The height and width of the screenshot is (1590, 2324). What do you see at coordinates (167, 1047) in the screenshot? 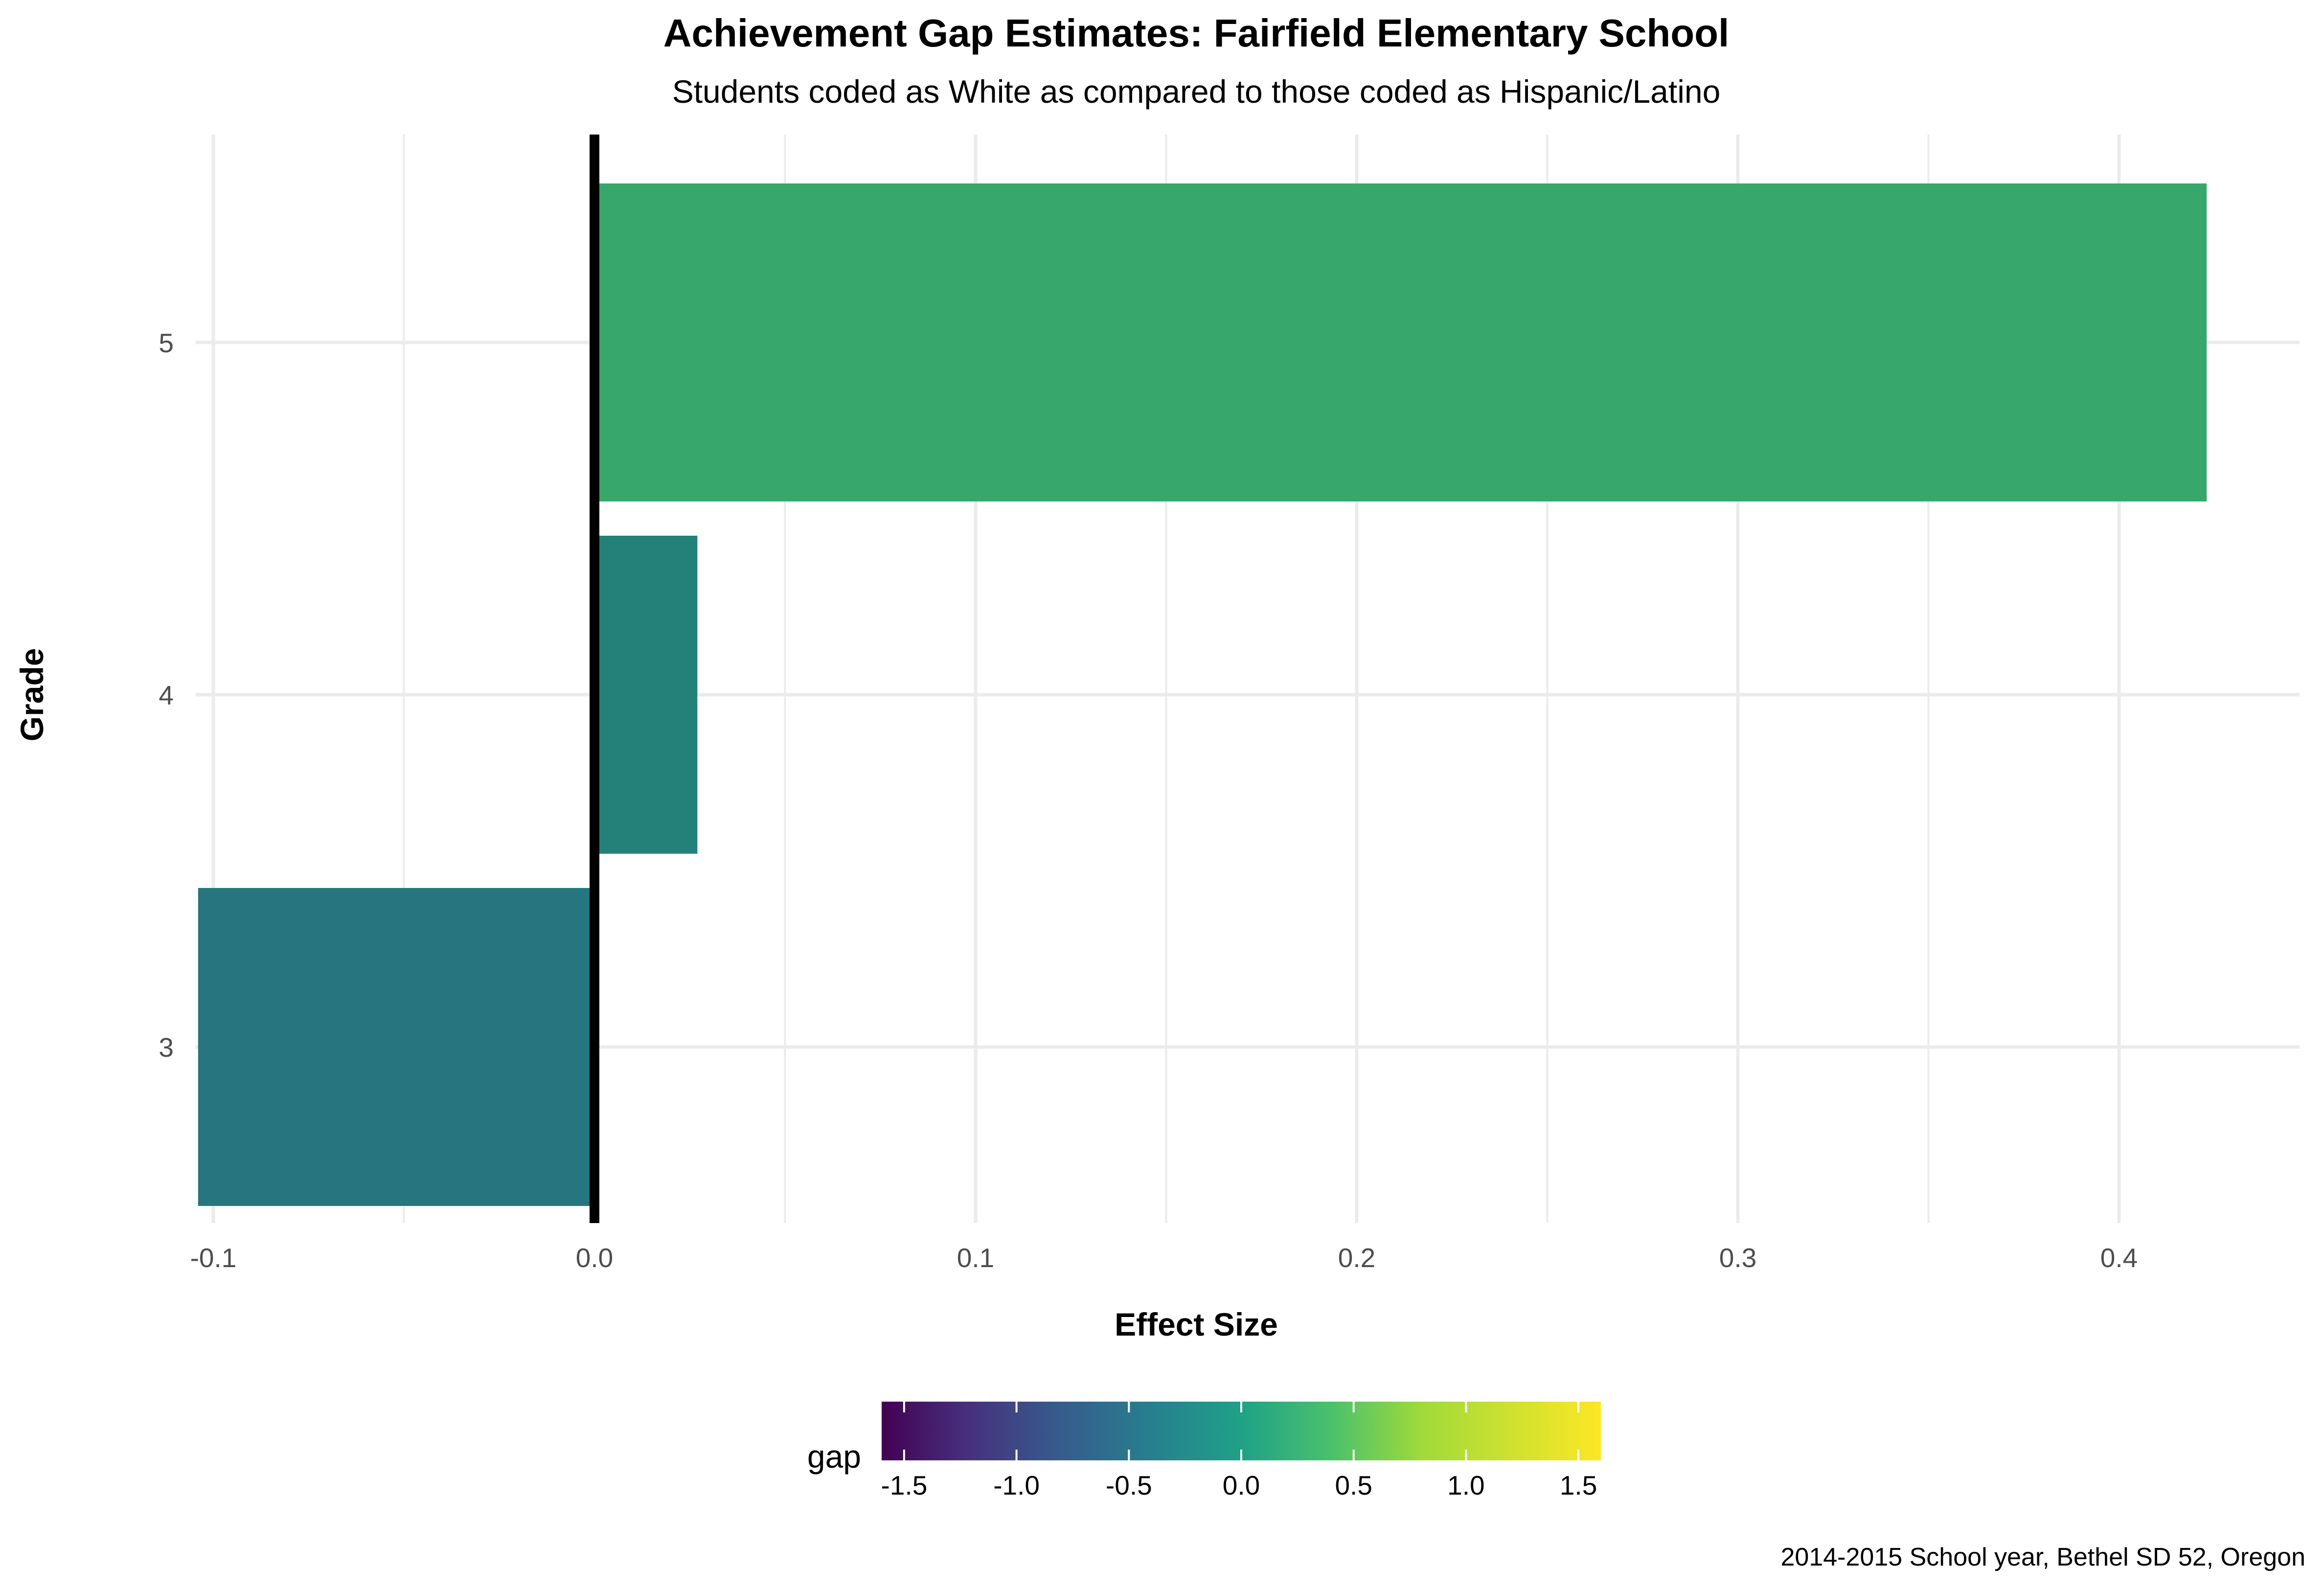
I see `y-tick-label: 3` at bounding box center [167, 1047].